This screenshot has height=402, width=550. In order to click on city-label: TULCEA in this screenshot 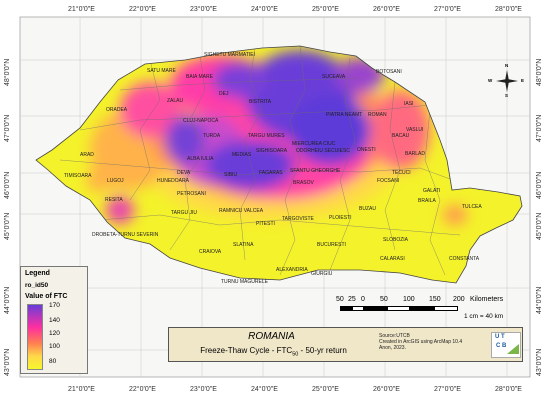, I will do `click(472, 207)`.